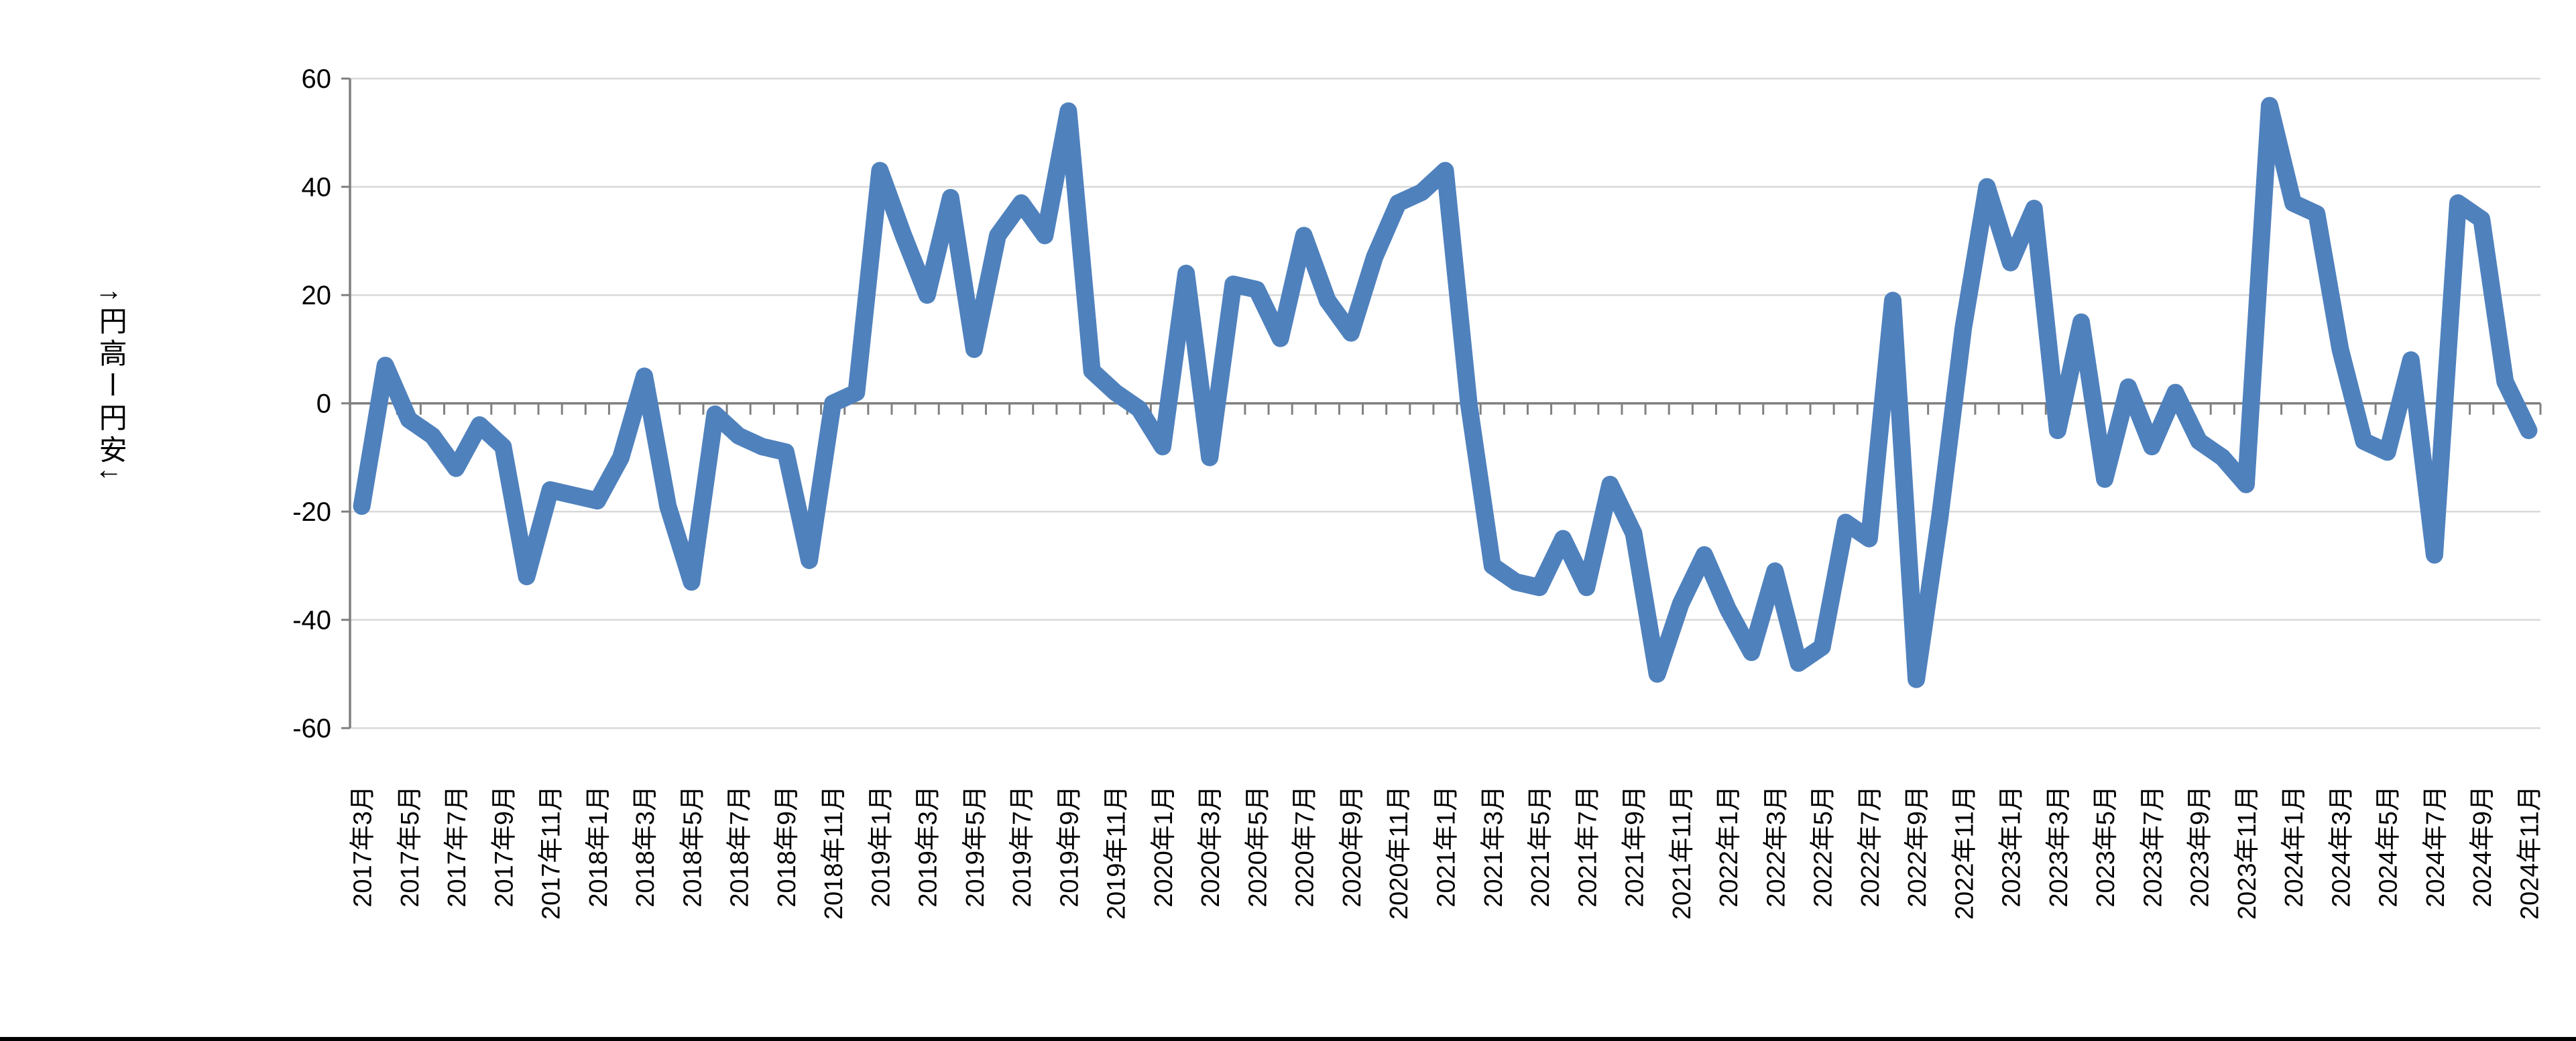  I want to click on x-axis-tick-label: 2018年11月, so click(834, 853).